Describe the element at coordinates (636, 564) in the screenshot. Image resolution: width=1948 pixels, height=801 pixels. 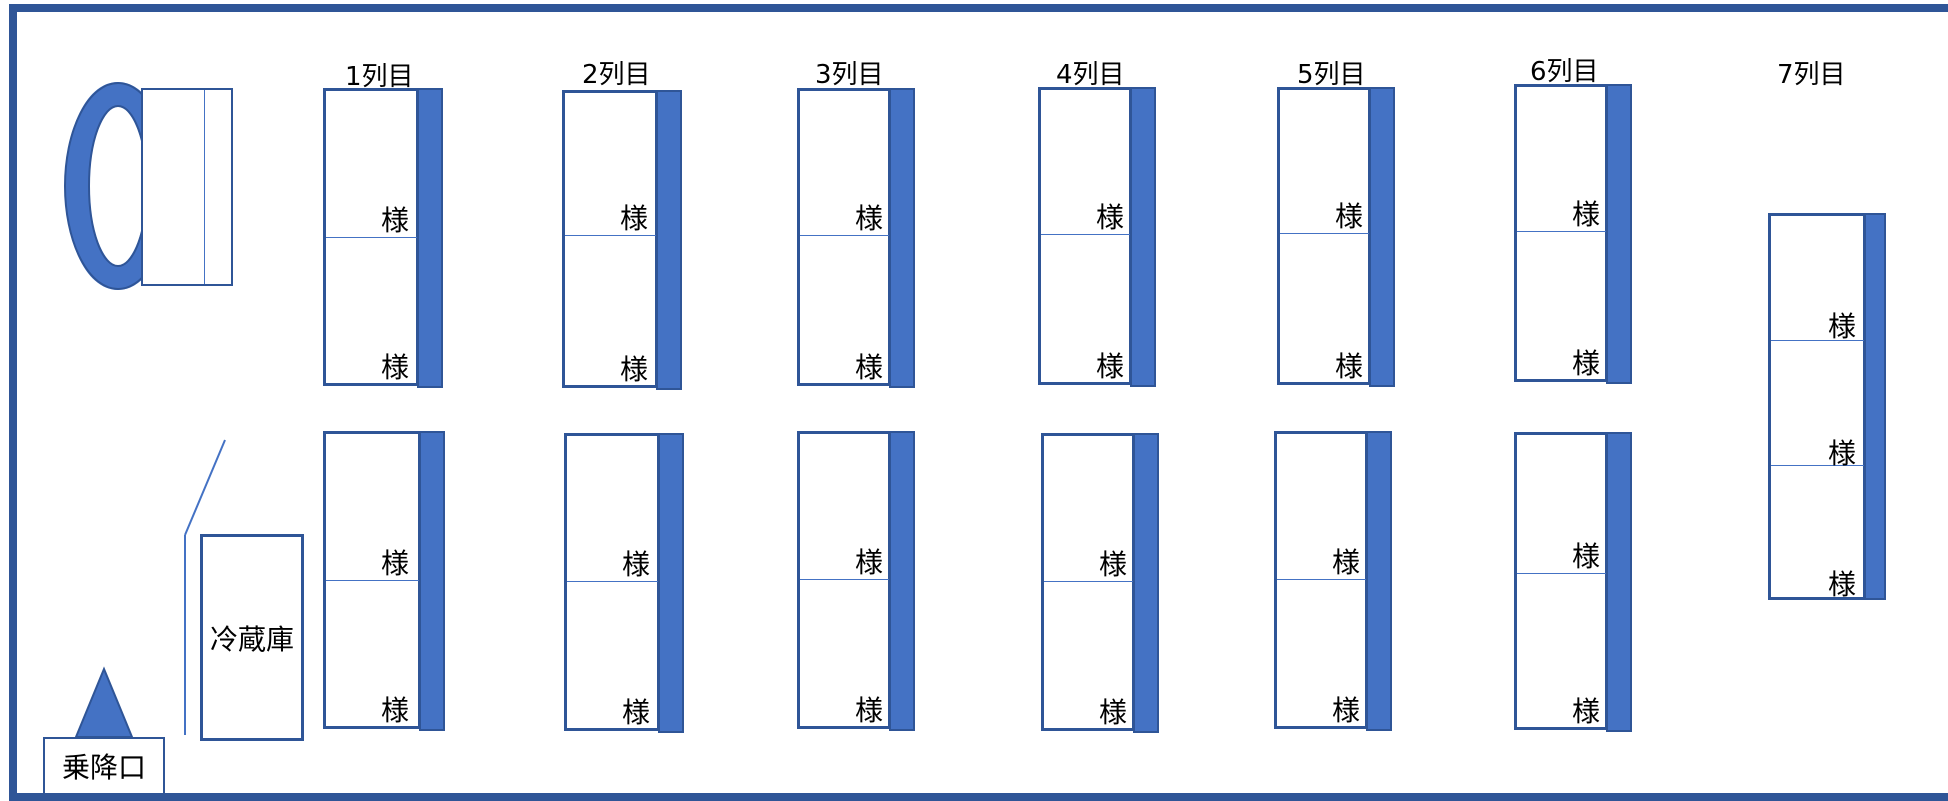
I see `seat-name-row-2-rear-a: 様` at that location.